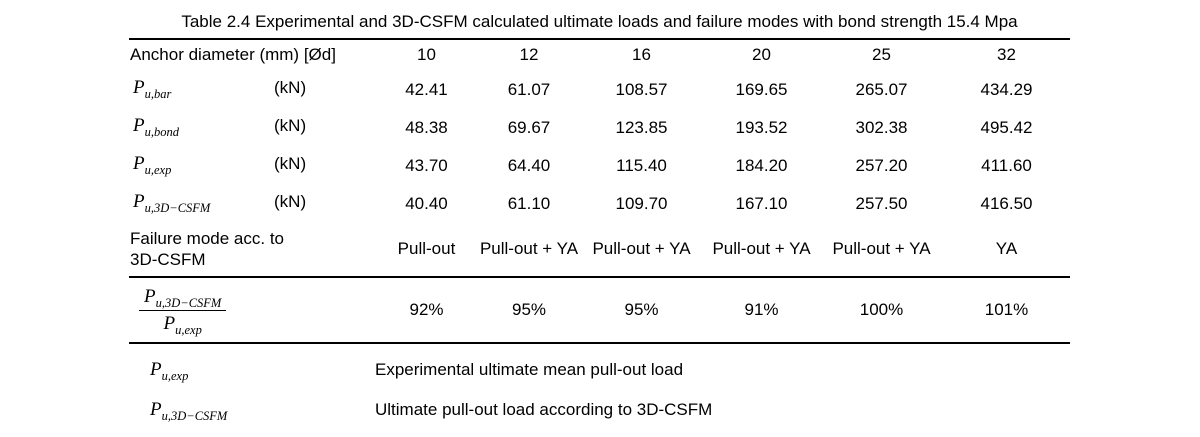  What do you see at coordinates (761, 54) in the screenshot?
I see `column-header-20: 20` at bounding box center [761, 54].